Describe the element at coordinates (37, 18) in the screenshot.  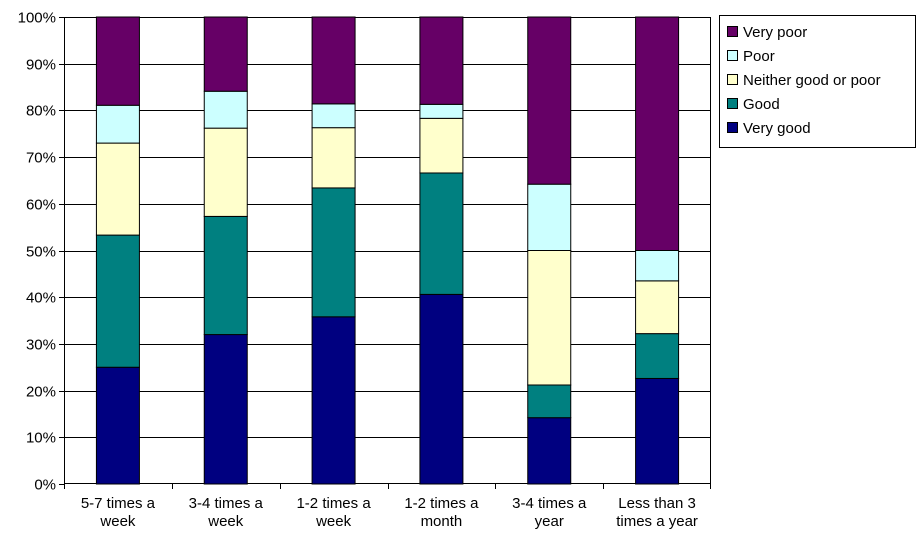
I see `y-tick-label: 100%` at that location.